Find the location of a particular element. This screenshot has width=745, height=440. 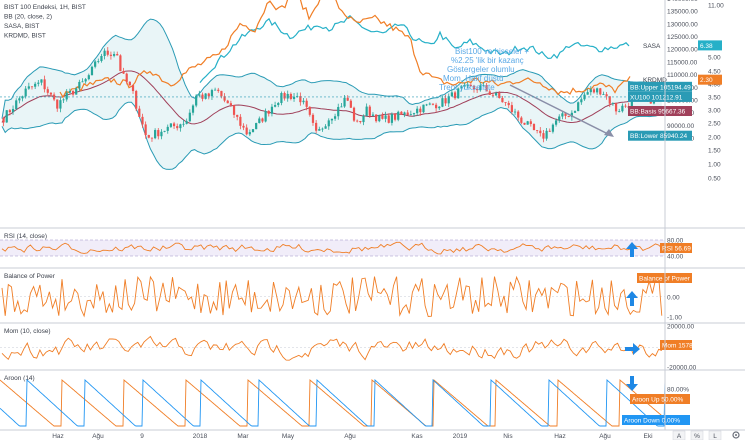

compare-tag-name: SASA is located at coordinates (652, 46).